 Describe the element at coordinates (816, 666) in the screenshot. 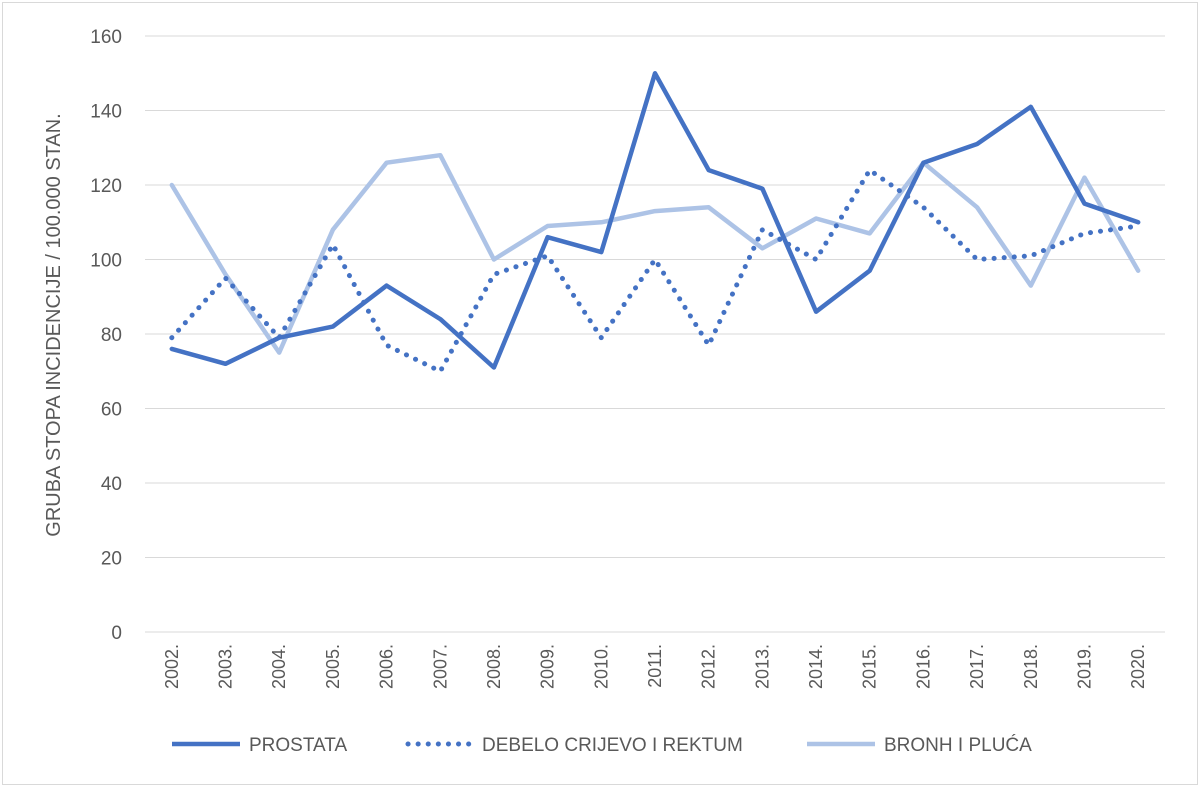

I see `x-tick-label: 2014.` at that location.